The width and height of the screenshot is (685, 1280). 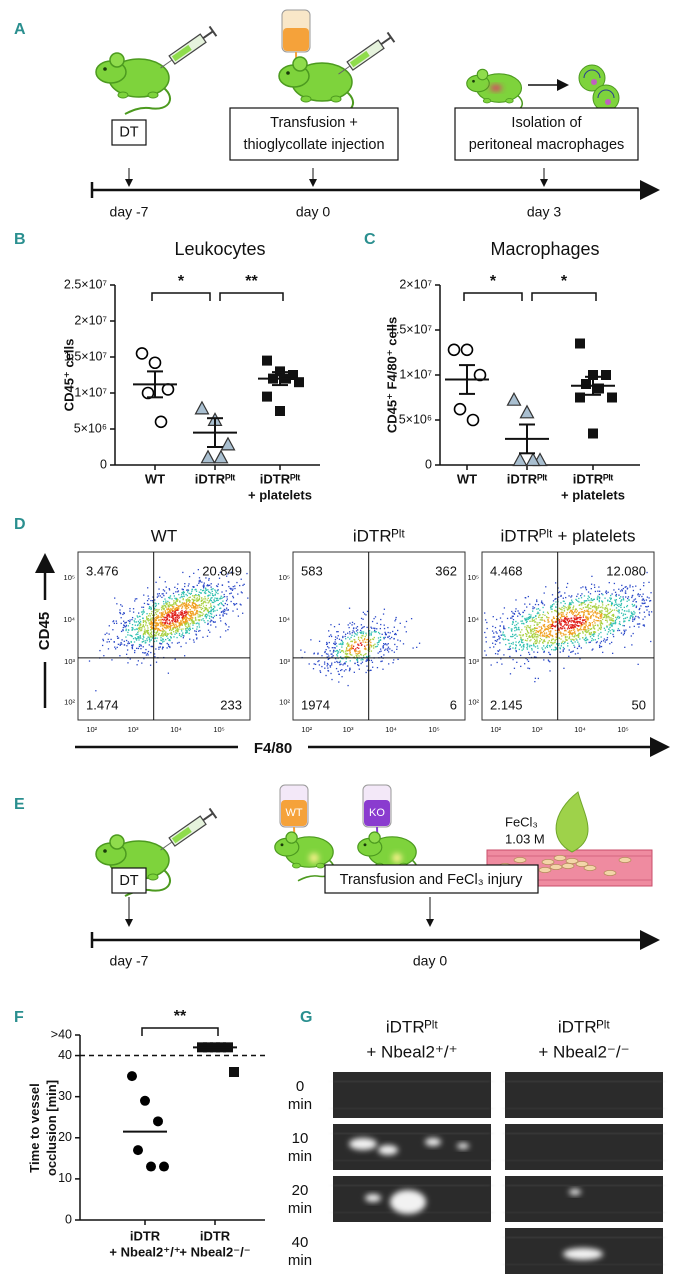 What do you see at coordinates (546, 134) in the screenshot?
I see `box` at bounding box center [546, 134].